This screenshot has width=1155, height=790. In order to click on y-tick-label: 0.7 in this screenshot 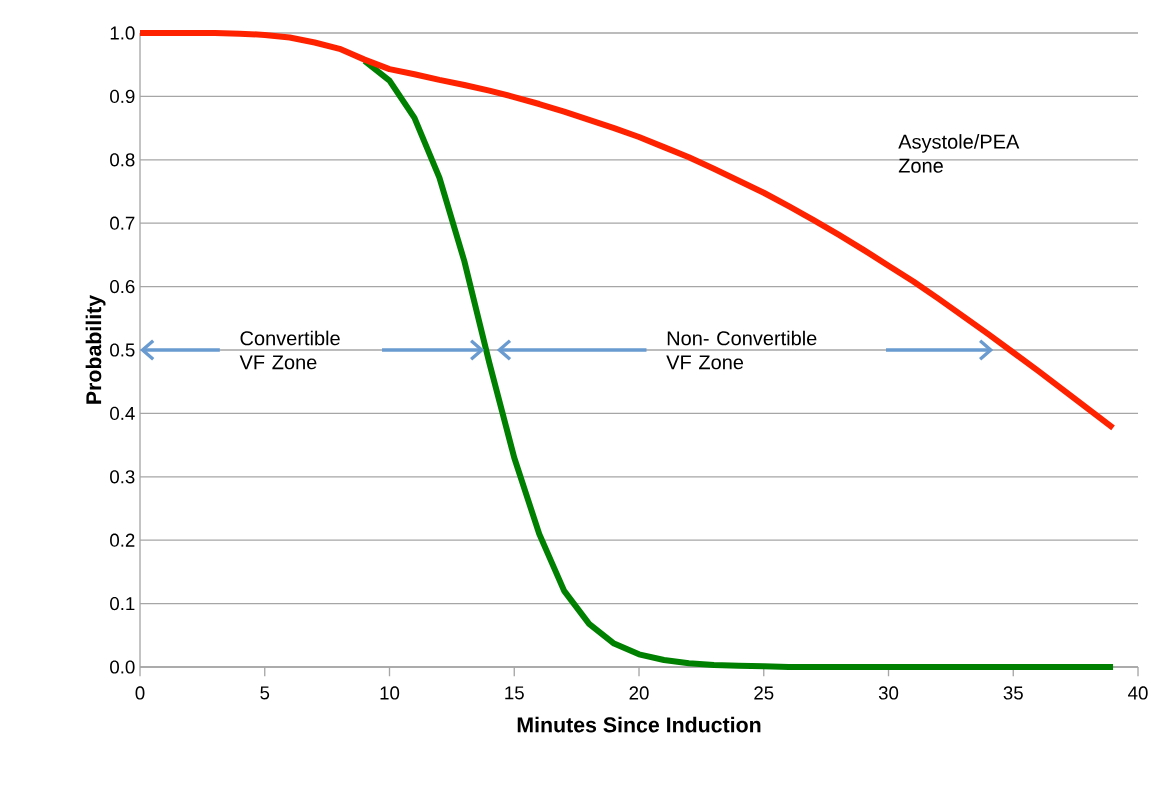, I will do `click(122, 223)`.